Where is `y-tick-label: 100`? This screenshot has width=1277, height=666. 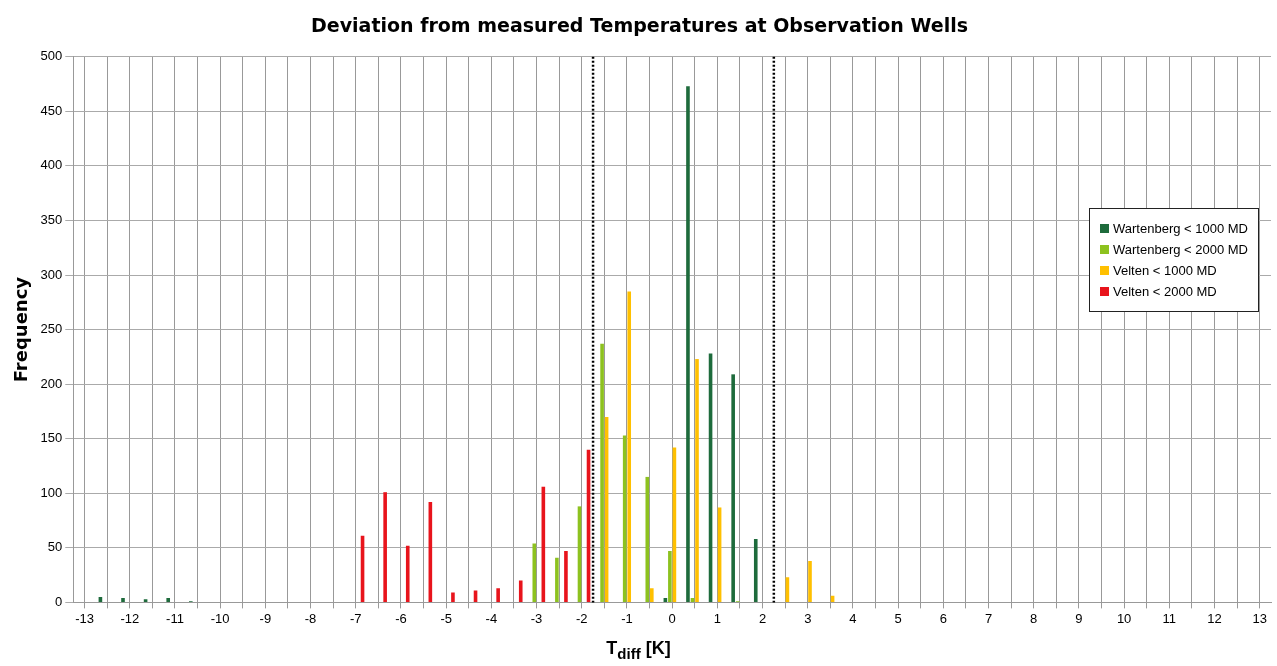
y-tick-label: 100 is located at coordinates (51, 492).